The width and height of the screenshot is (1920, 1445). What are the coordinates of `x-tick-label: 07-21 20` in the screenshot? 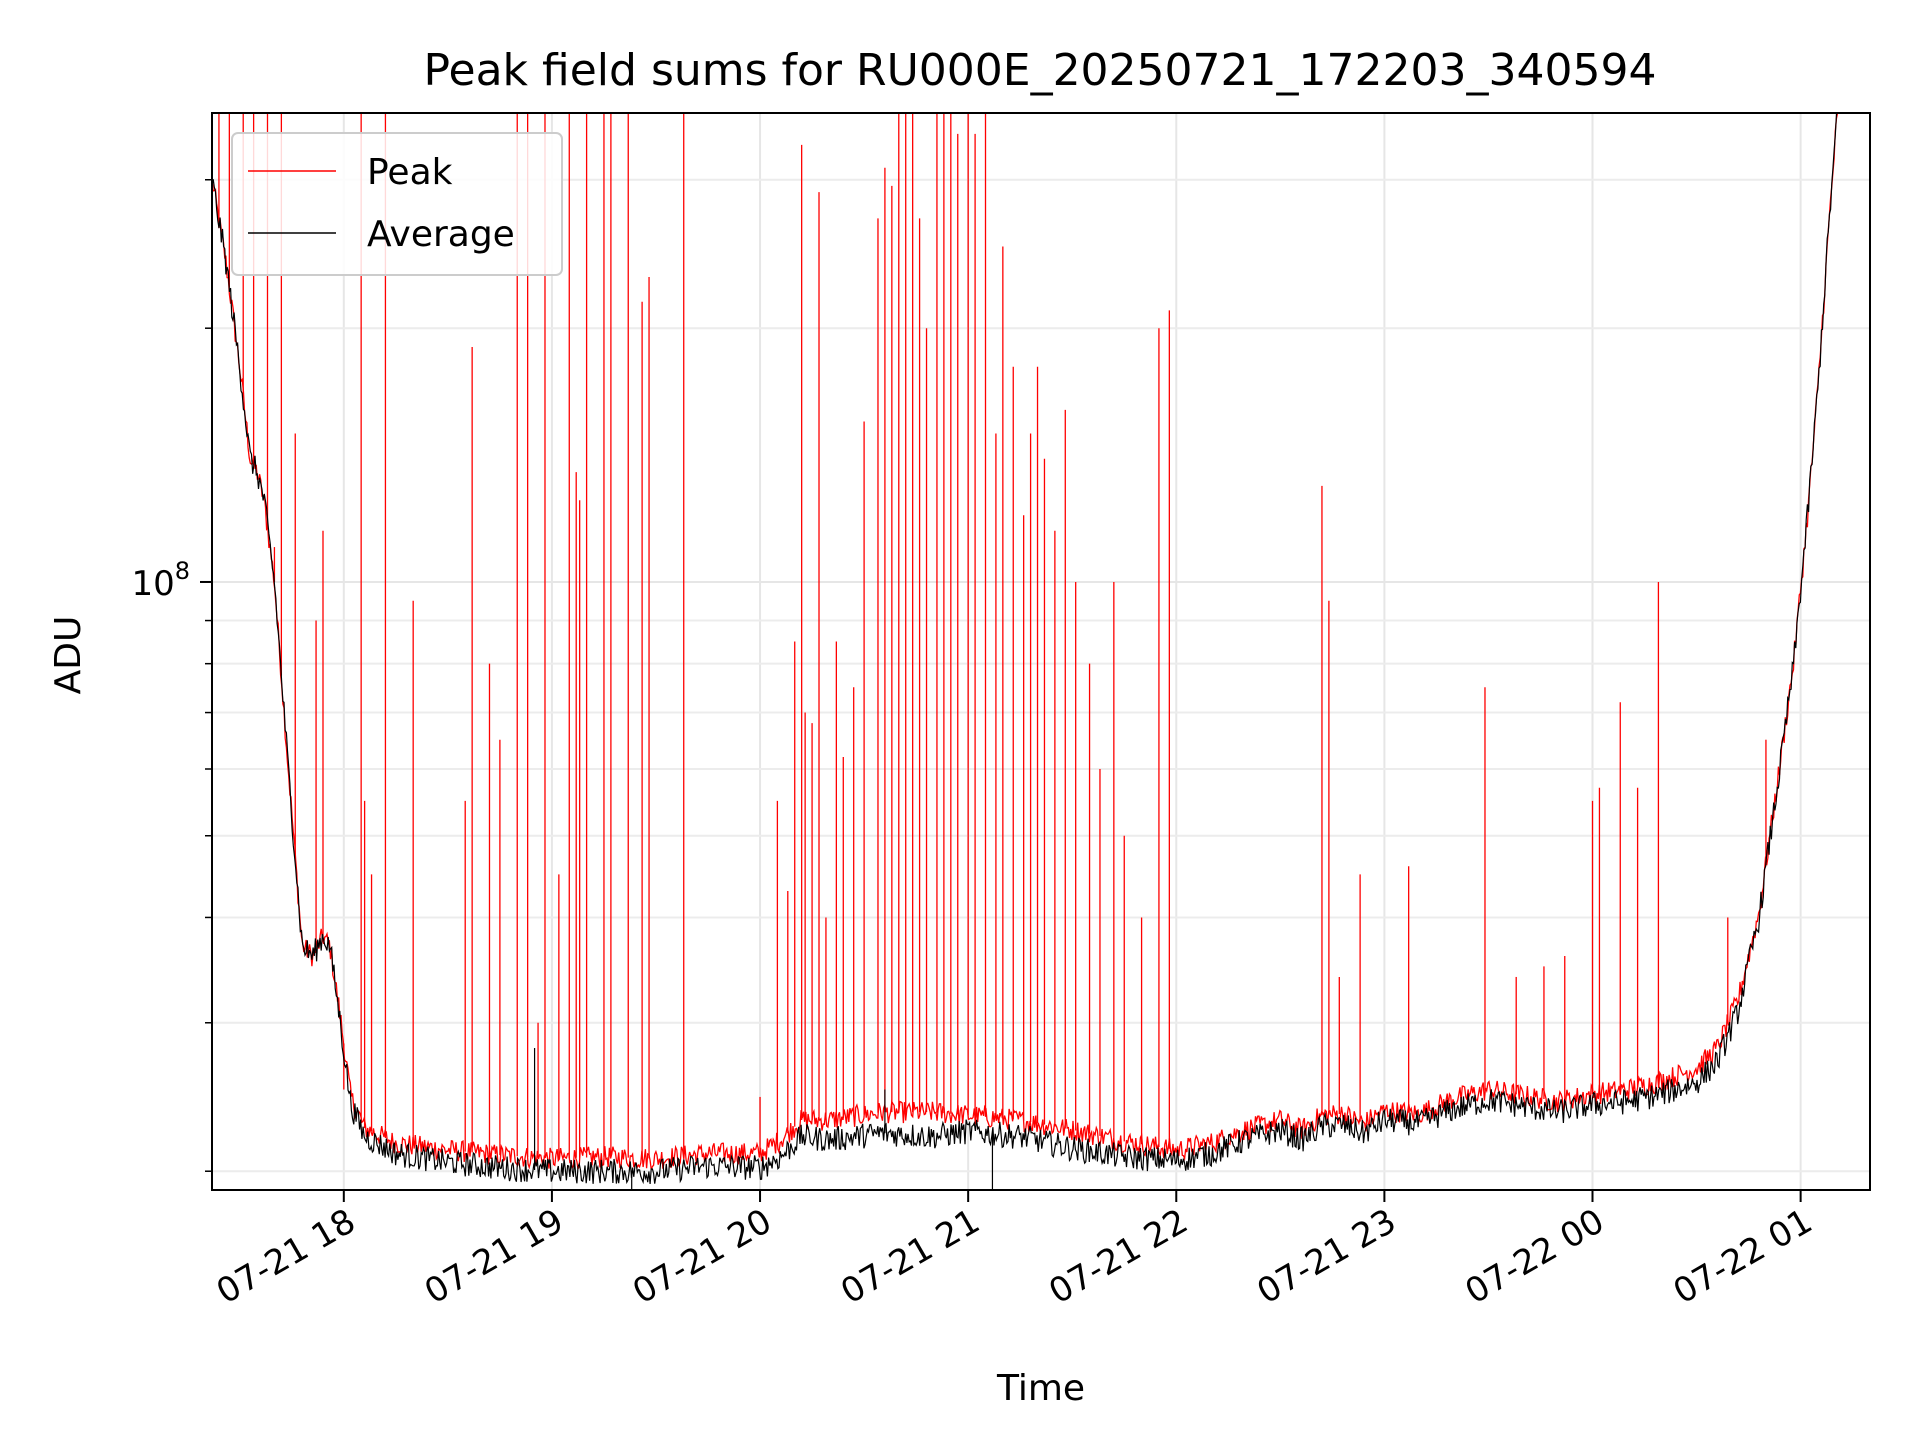 It's located at (702, 1256).